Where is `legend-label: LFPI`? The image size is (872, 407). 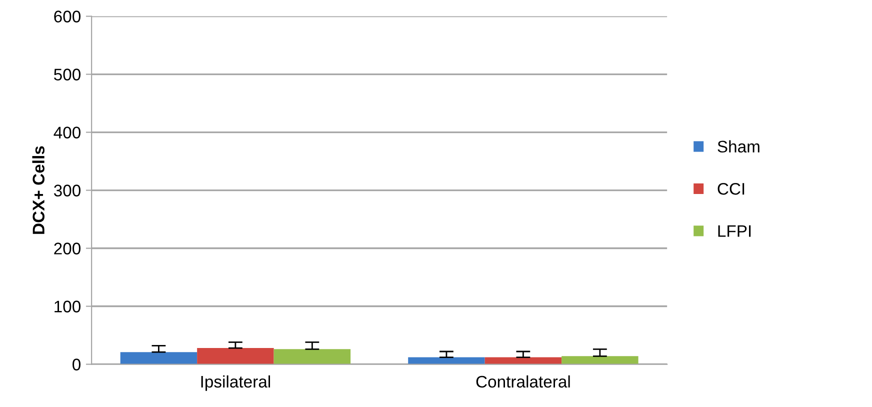
legend-label: LFPI is located at coordinates (734, 231).